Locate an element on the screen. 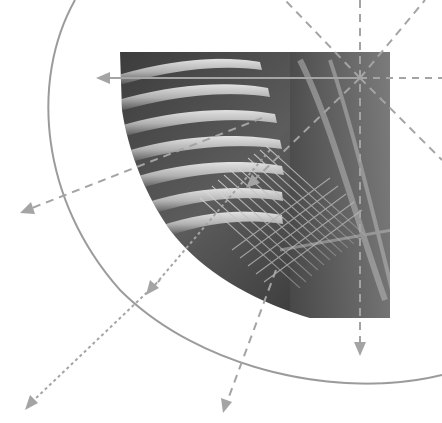 Image resolution: width=442 pixels, height=423 pixels. arrow-into-photo is located at coordinates (303, 132).